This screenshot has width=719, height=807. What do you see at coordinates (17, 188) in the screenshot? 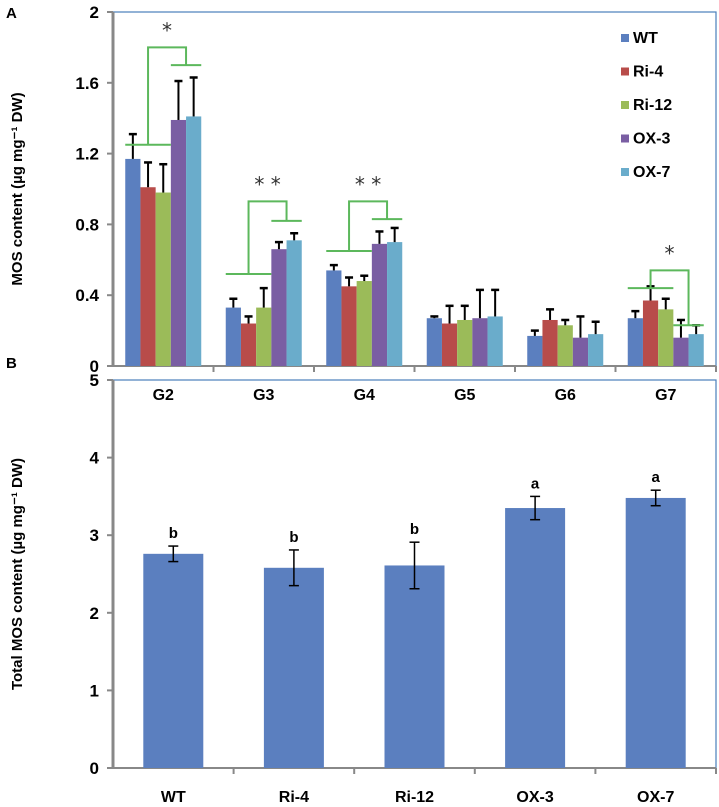
I see `y-axis-label: MOS content (µg mg⁻¹ DW)` at bounding box center [17, 188].